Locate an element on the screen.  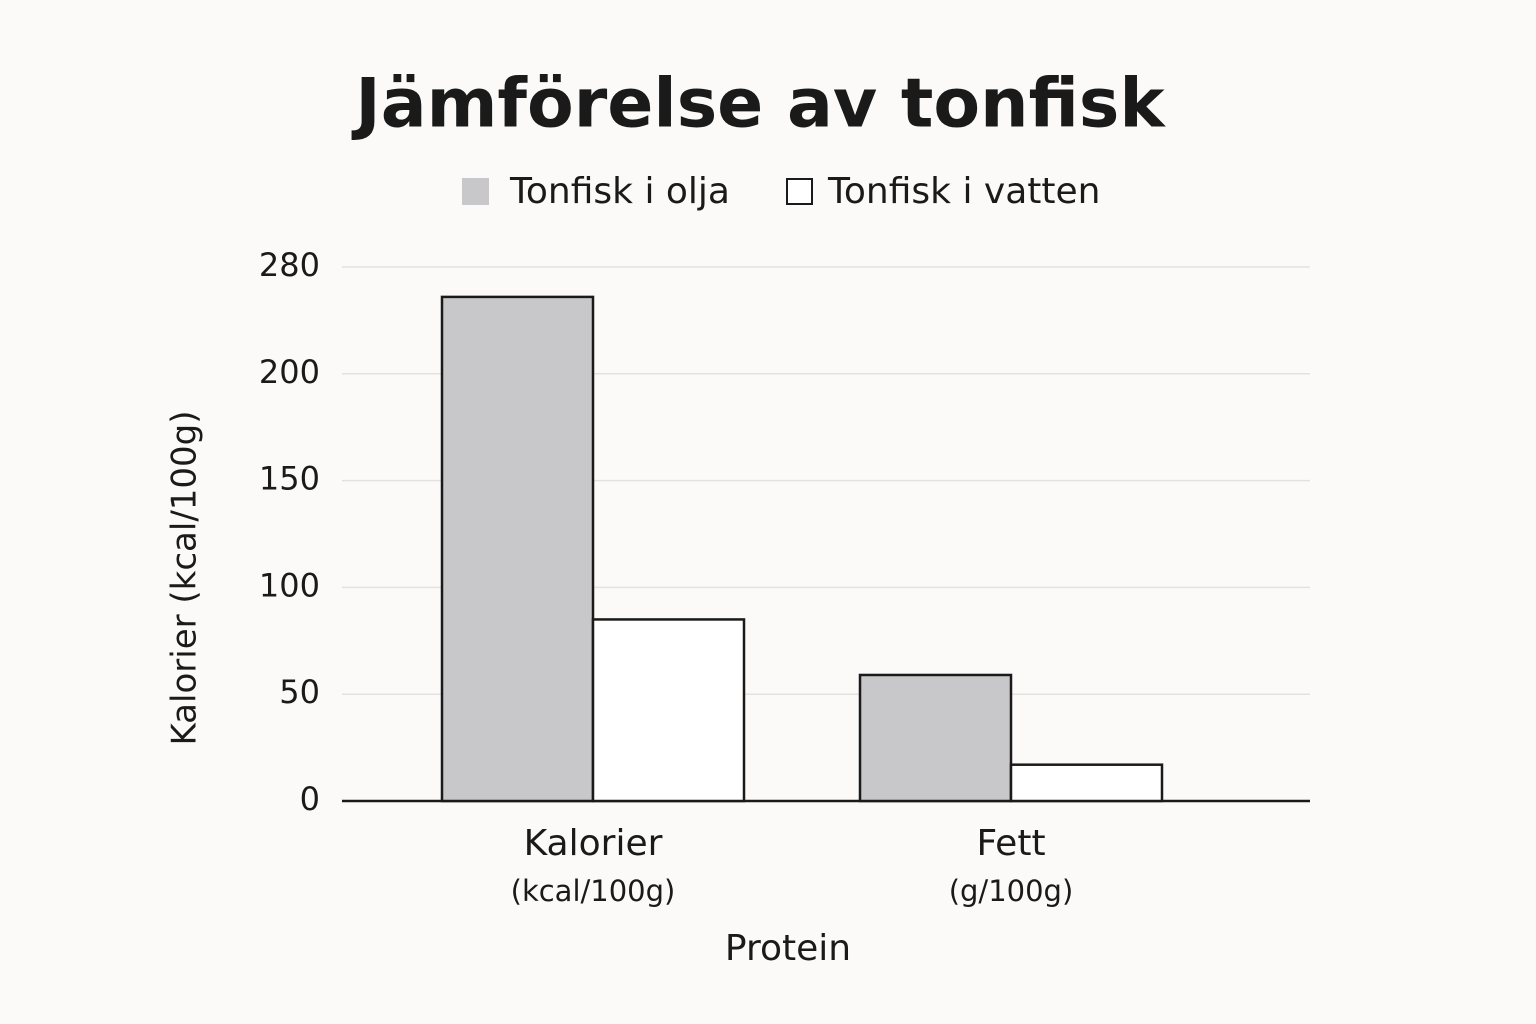
y-tick-label: 0 is located at coordinates (310, 799).